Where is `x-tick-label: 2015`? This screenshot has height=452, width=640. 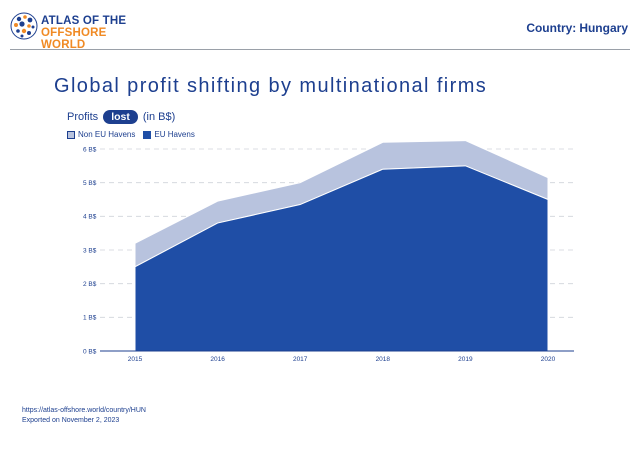
x-tick-label: 2015 is located at coordinates (135, 359).